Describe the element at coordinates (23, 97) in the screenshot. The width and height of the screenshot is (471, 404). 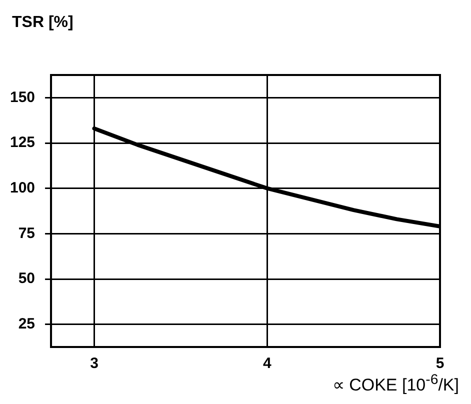
I see `y-tick-label: 150` at that location.